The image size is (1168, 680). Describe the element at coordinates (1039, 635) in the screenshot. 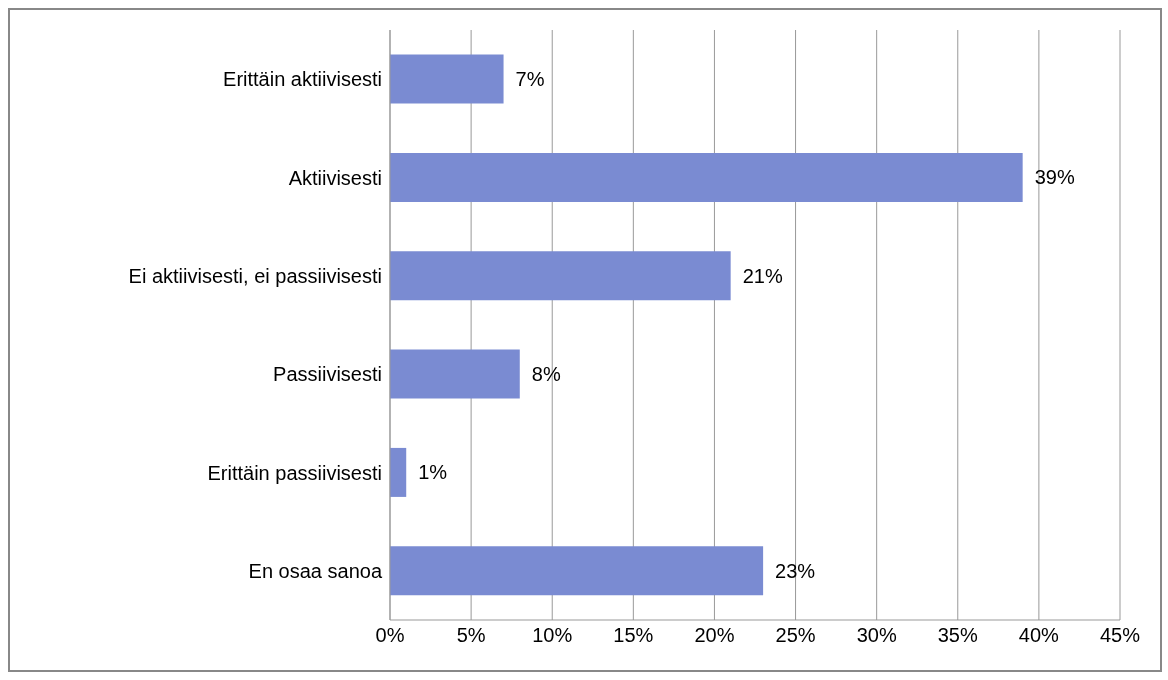

I see `x-tick-label: 40%` at that location.